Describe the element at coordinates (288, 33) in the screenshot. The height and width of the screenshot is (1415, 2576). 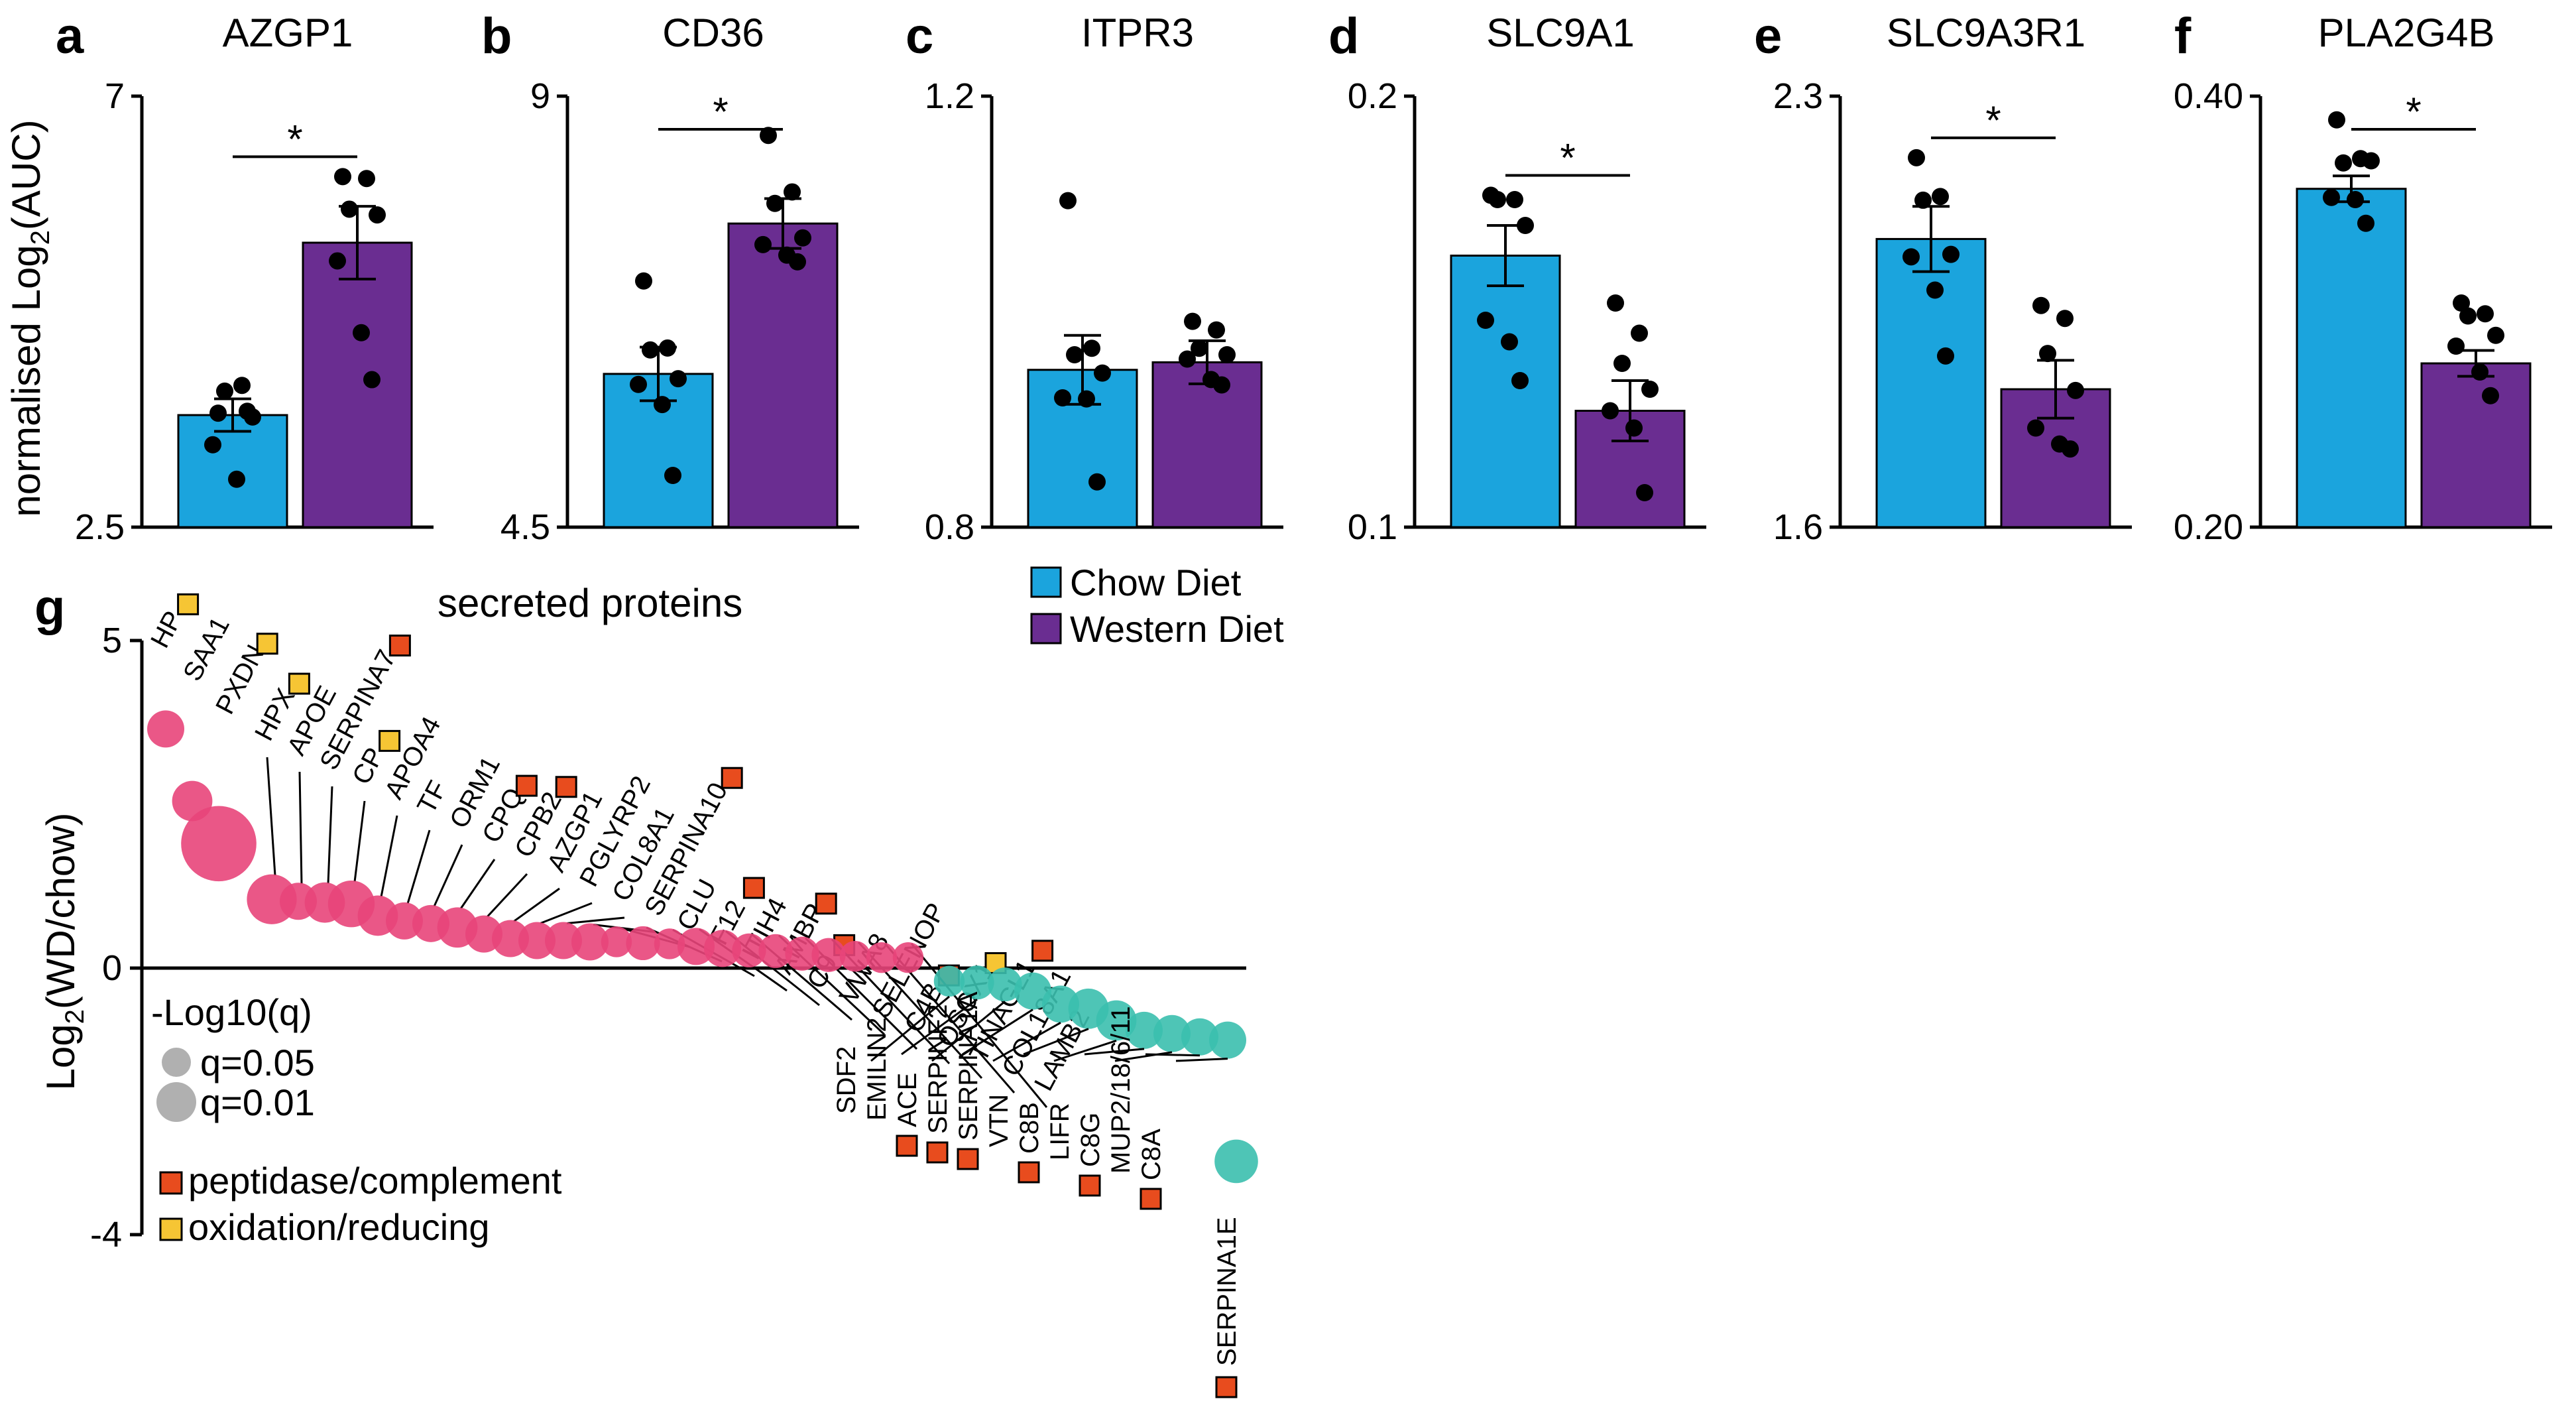
I see `panel-title-a: AZGP1` at that location.